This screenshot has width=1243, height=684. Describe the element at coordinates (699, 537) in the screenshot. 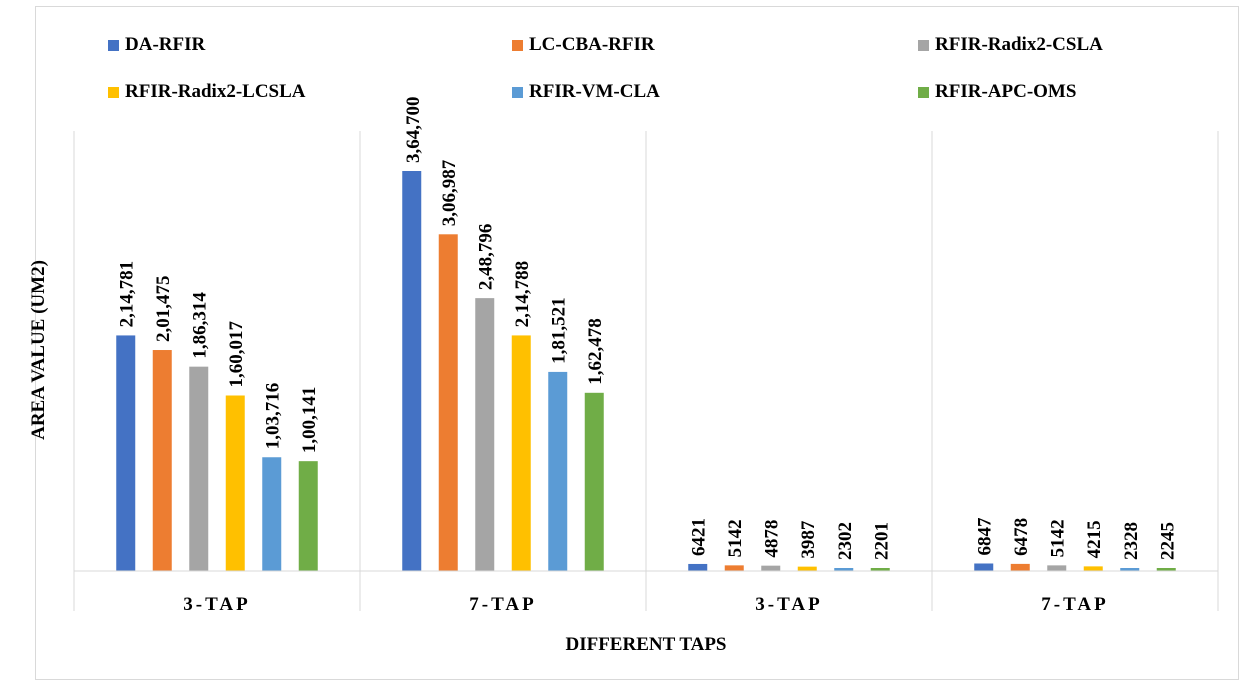

I see `data-label: 6421` at that location.